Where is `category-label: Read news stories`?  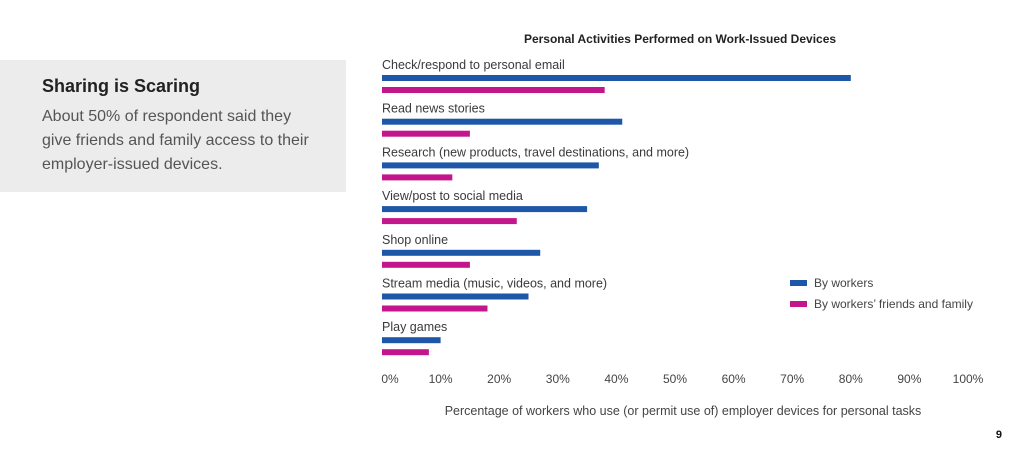 category-label: Read news stories is located at coordinates (433, 109).